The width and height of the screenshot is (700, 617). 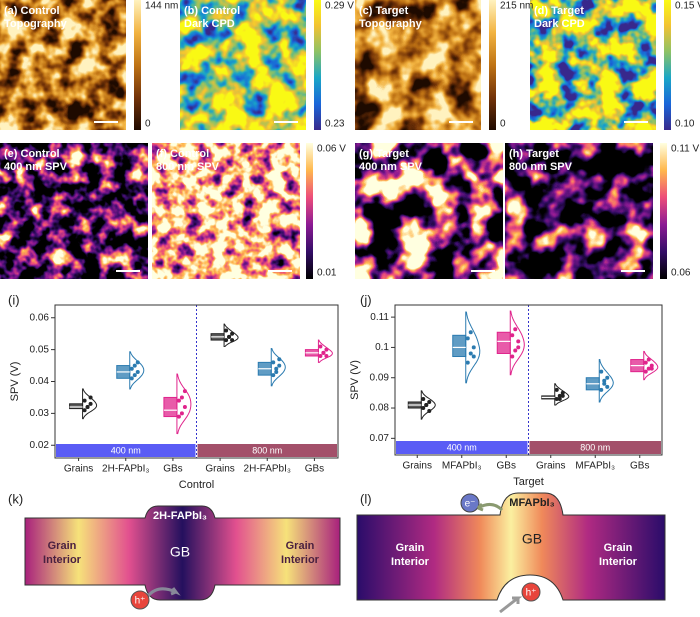 I want to click on carrier: e⁻, so click(x=470, y=504).